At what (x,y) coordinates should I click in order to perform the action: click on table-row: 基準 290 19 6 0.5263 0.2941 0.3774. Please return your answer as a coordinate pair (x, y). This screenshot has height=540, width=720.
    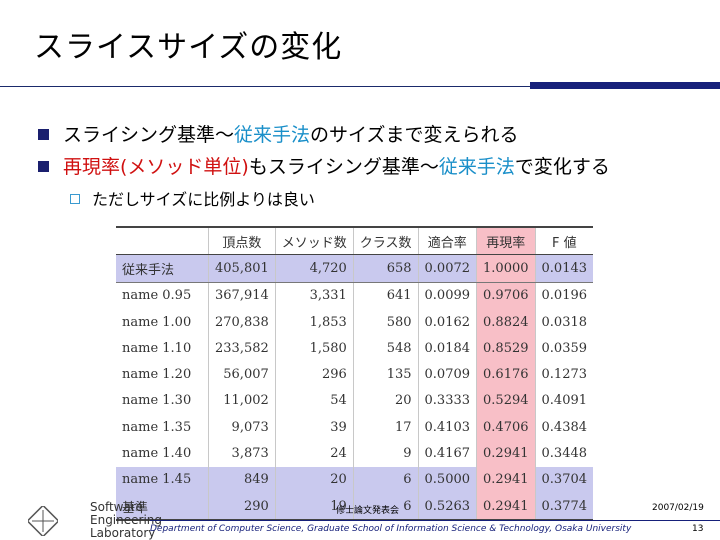
    Looking at the image, I should click on (355, 507).